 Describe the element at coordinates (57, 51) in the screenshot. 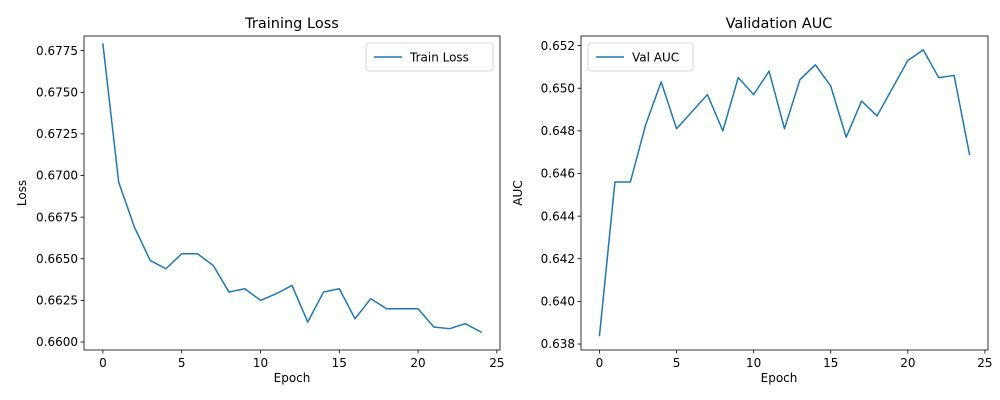

I see `y-tick-label: 0.6775` at that location.